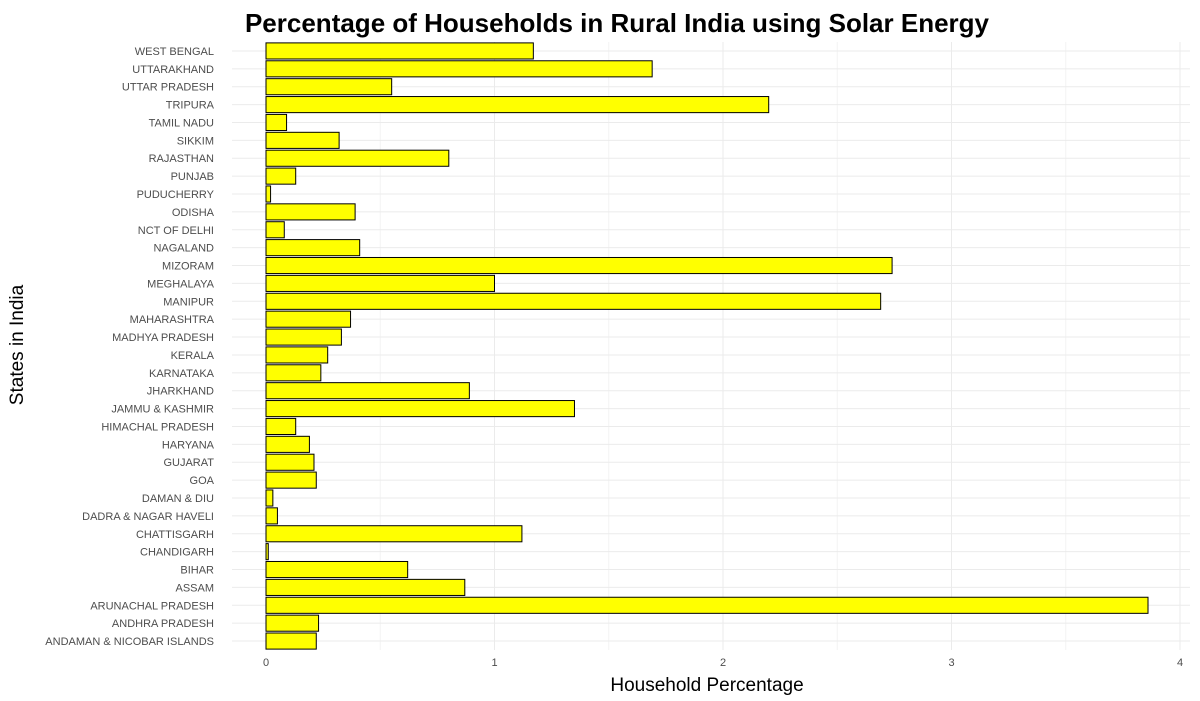 This screenshot has width=1200, height=701. Describe the element at coordinates (176, 231) in the screenshot. I see `category-label: NCT OF DELHI` at that location.